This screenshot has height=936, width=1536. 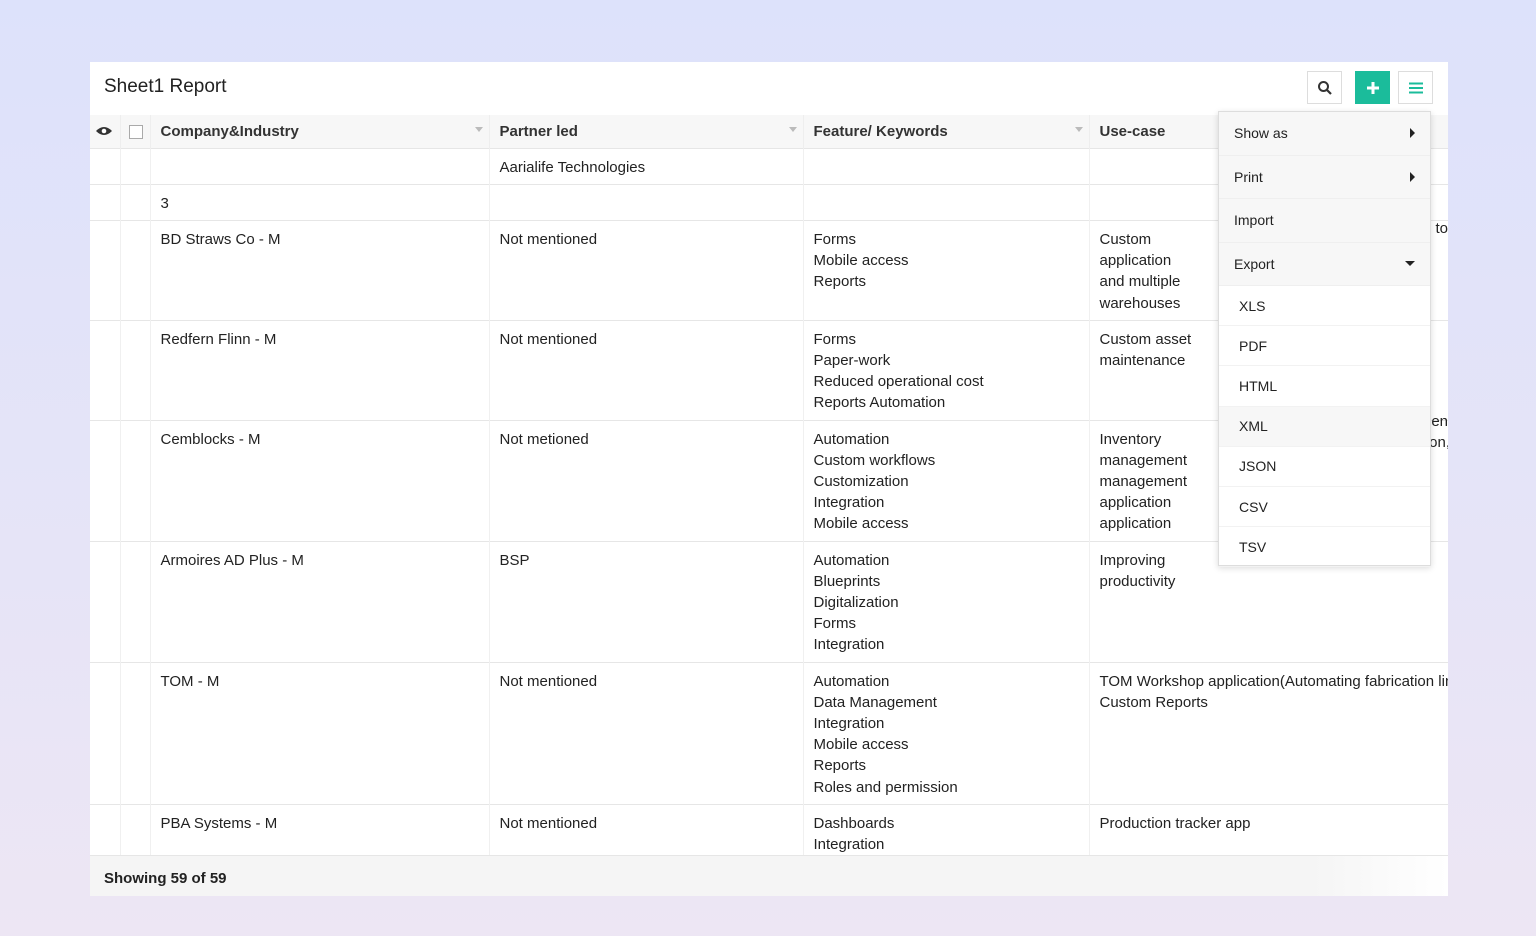 I want to click on export-option-html: HTML, so click(x=1324, y=386).